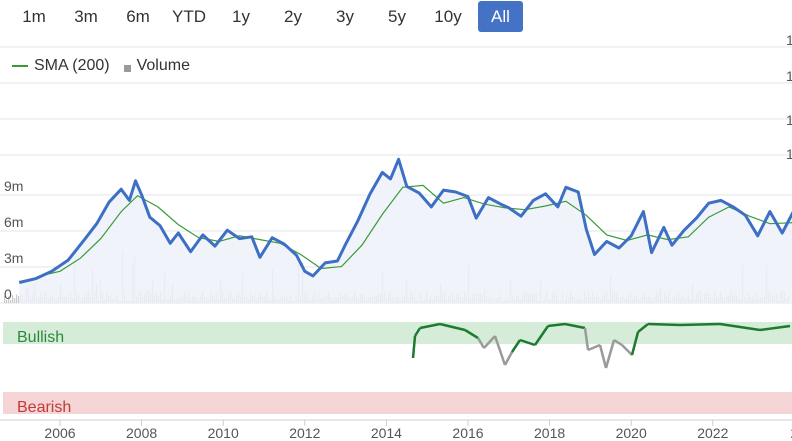 The image size is (792, 441). Describe the element at coordinates (223, 433) in the screenshot. I see `x-tick-label: 2010` at that location.